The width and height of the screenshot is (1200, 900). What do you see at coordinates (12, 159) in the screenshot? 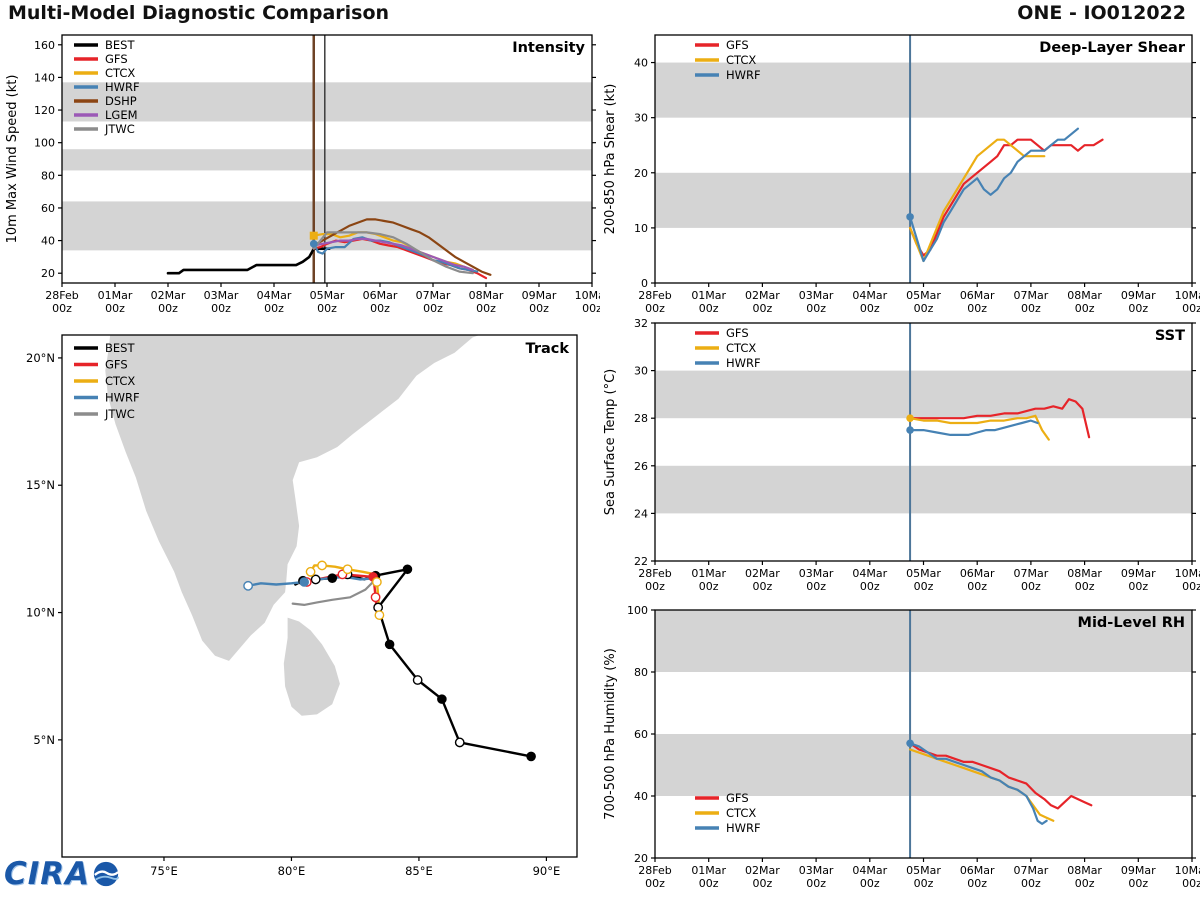
I see `y-axis-title: 10m Max Wind Speed (kt)` at bounding box center [12, 159].